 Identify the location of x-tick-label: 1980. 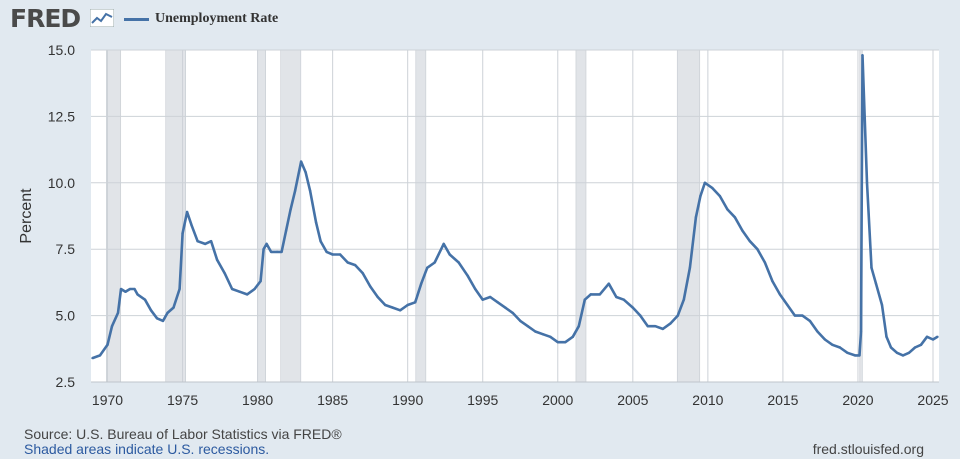
(257, 400).